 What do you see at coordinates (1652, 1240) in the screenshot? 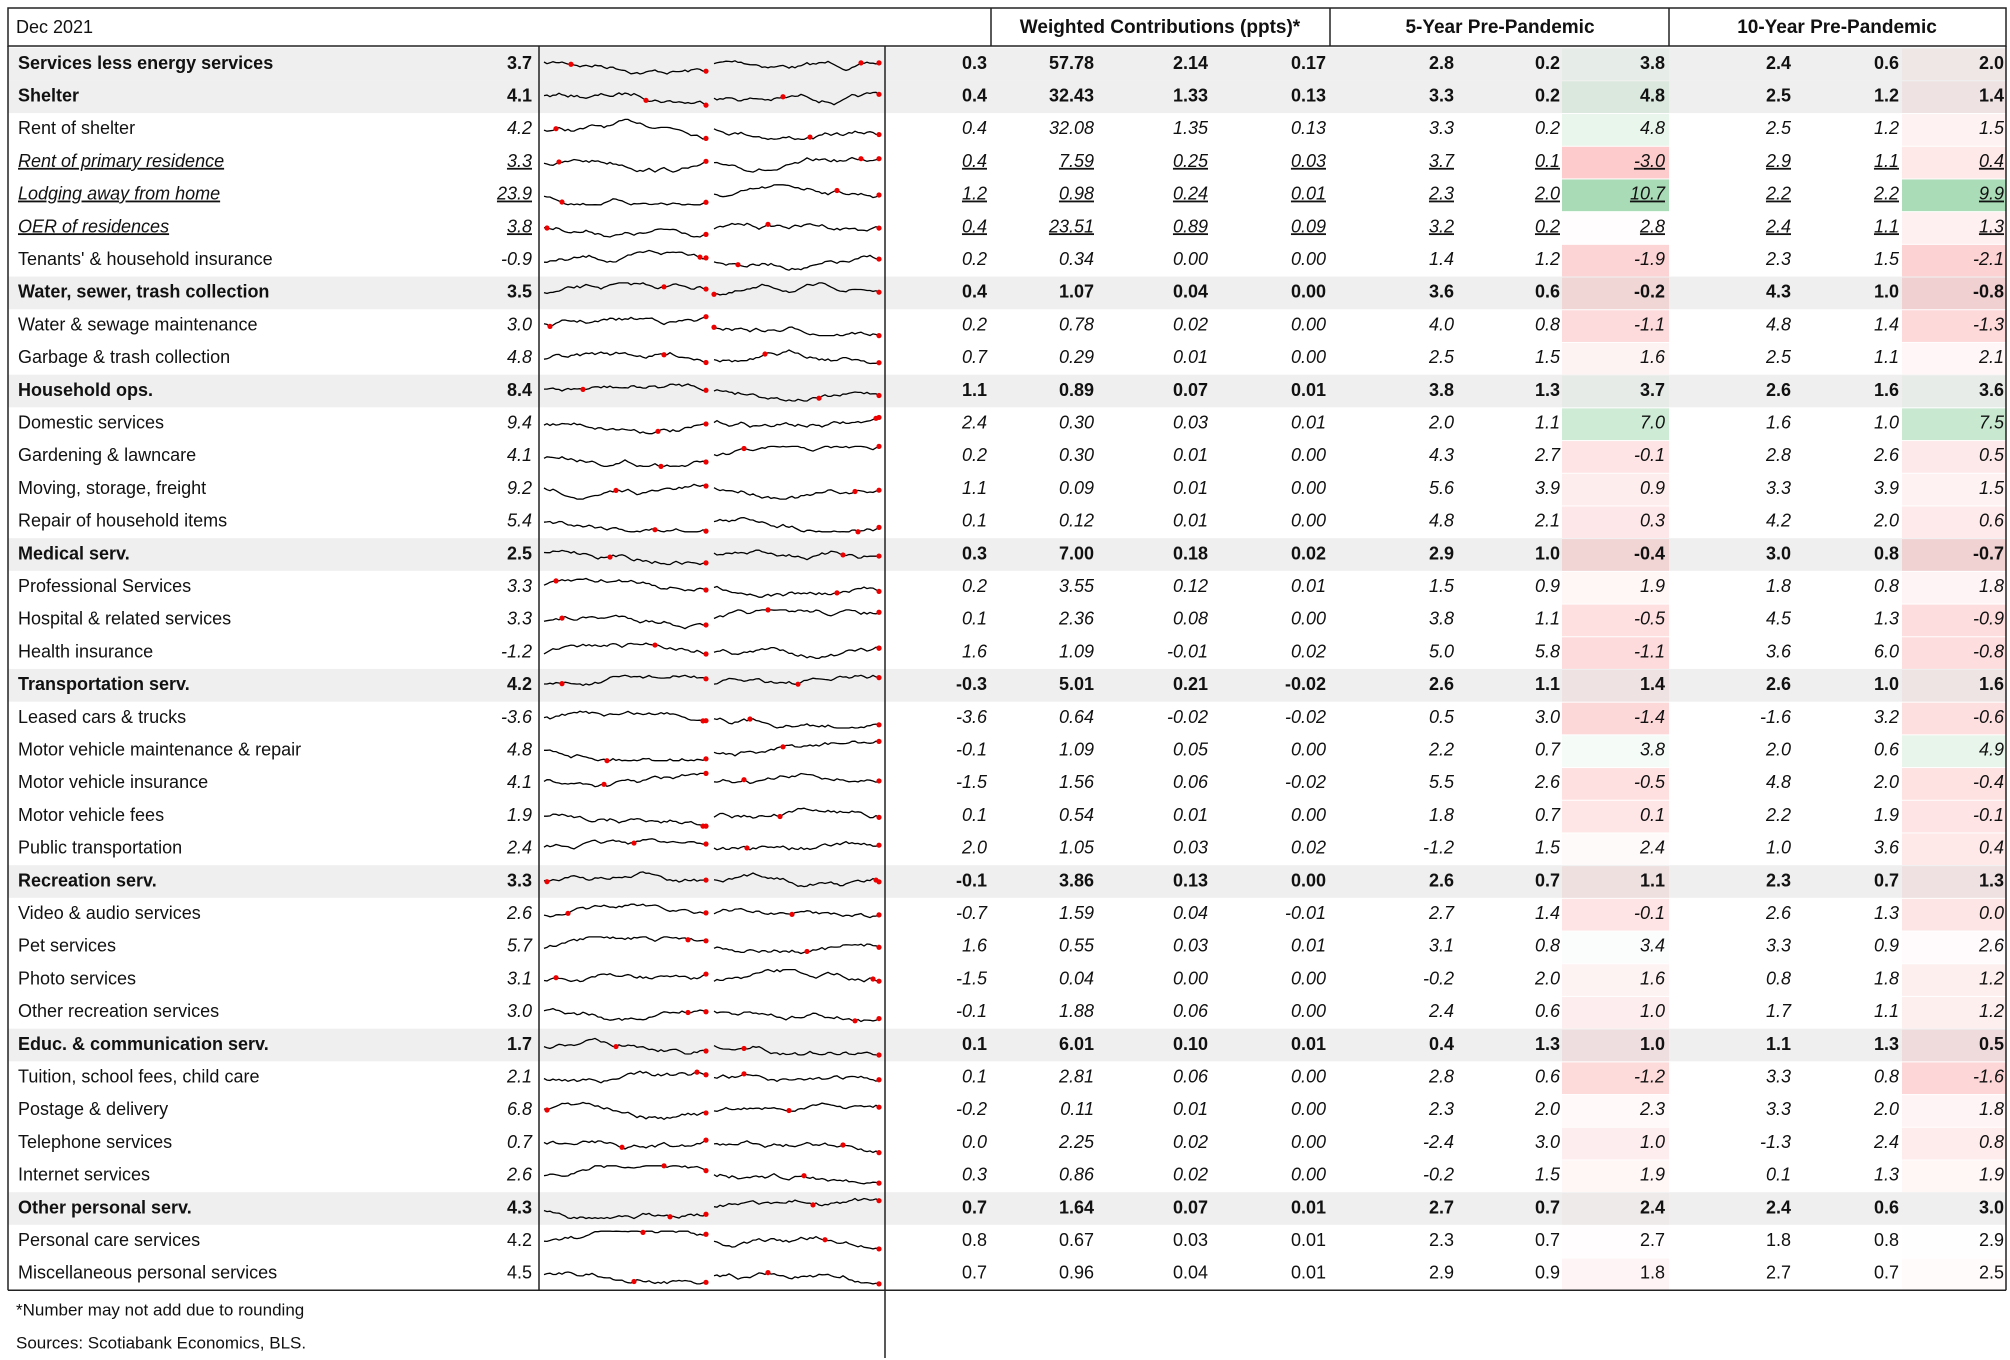
I see `cell-value: 2.7` at bounding box center [1652, 1240].